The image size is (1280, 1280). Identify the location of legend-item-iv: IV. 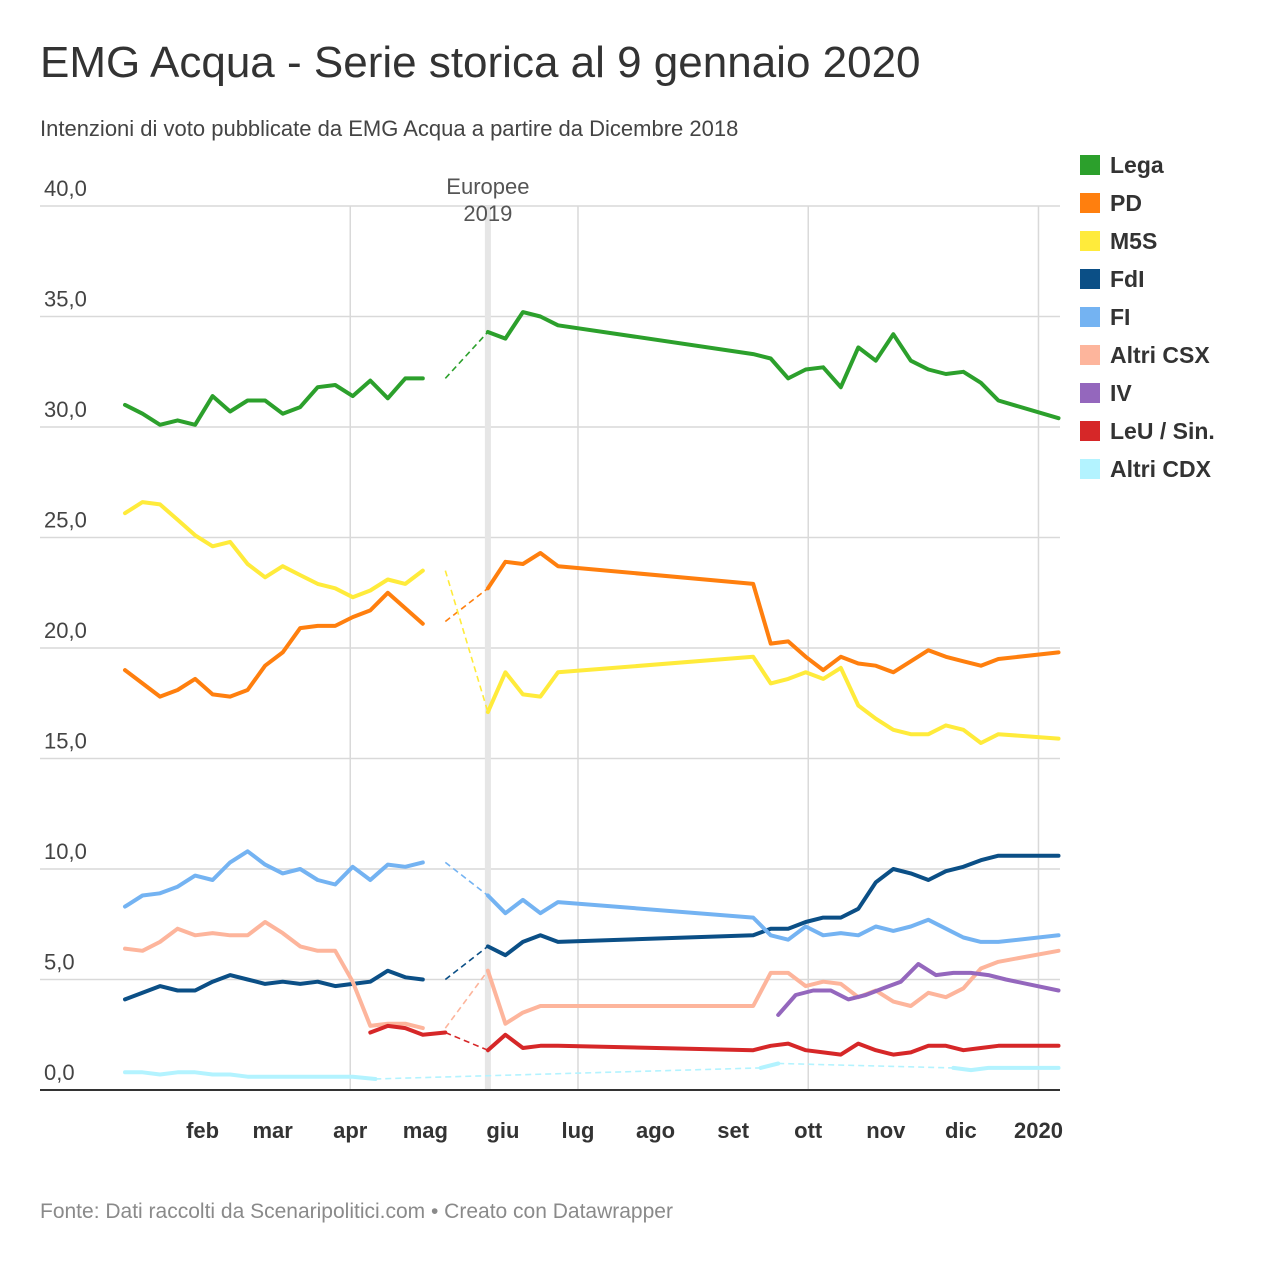
(1147, 393).